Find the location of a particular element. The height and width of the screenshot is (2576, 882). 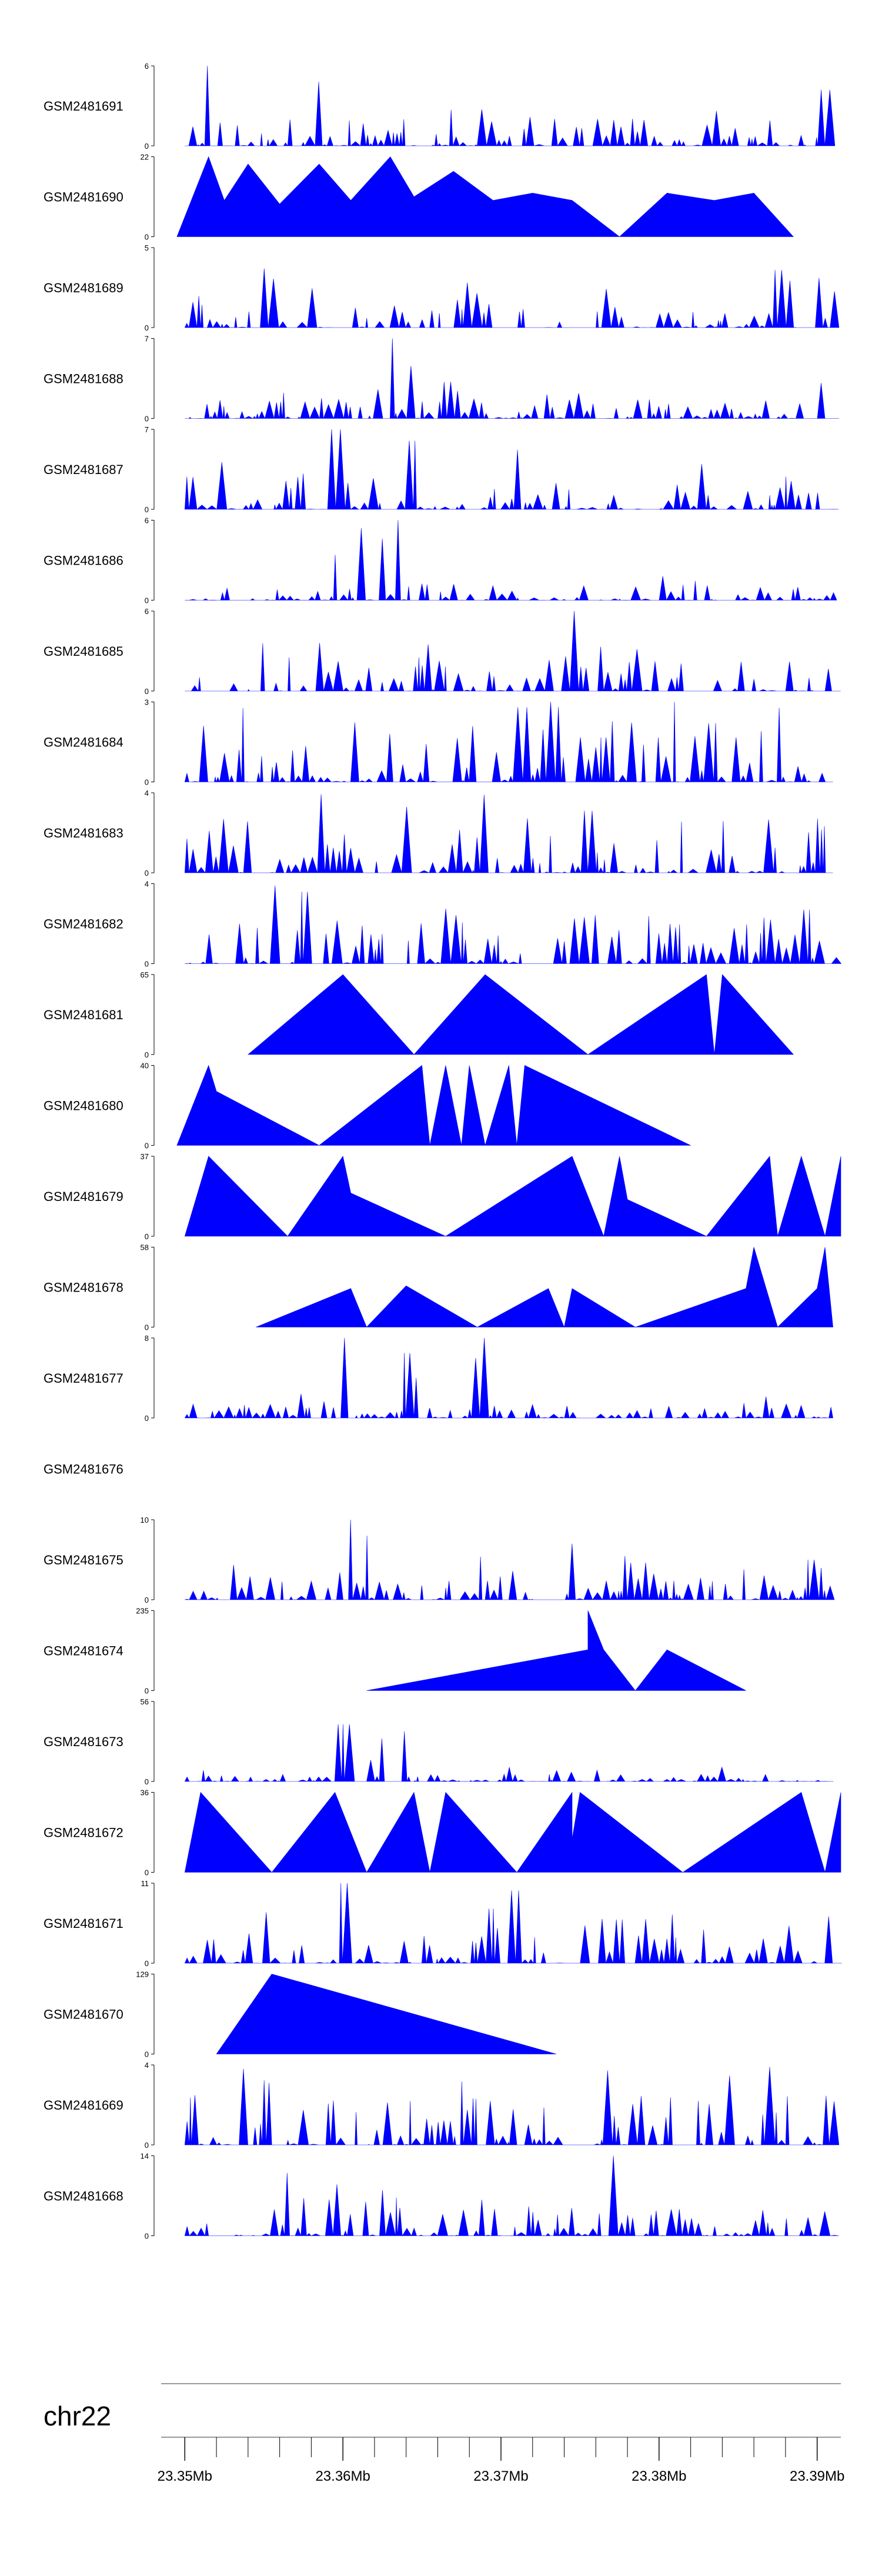

coverage-area-GSM2481670 is located at coordinates (386, 2014).